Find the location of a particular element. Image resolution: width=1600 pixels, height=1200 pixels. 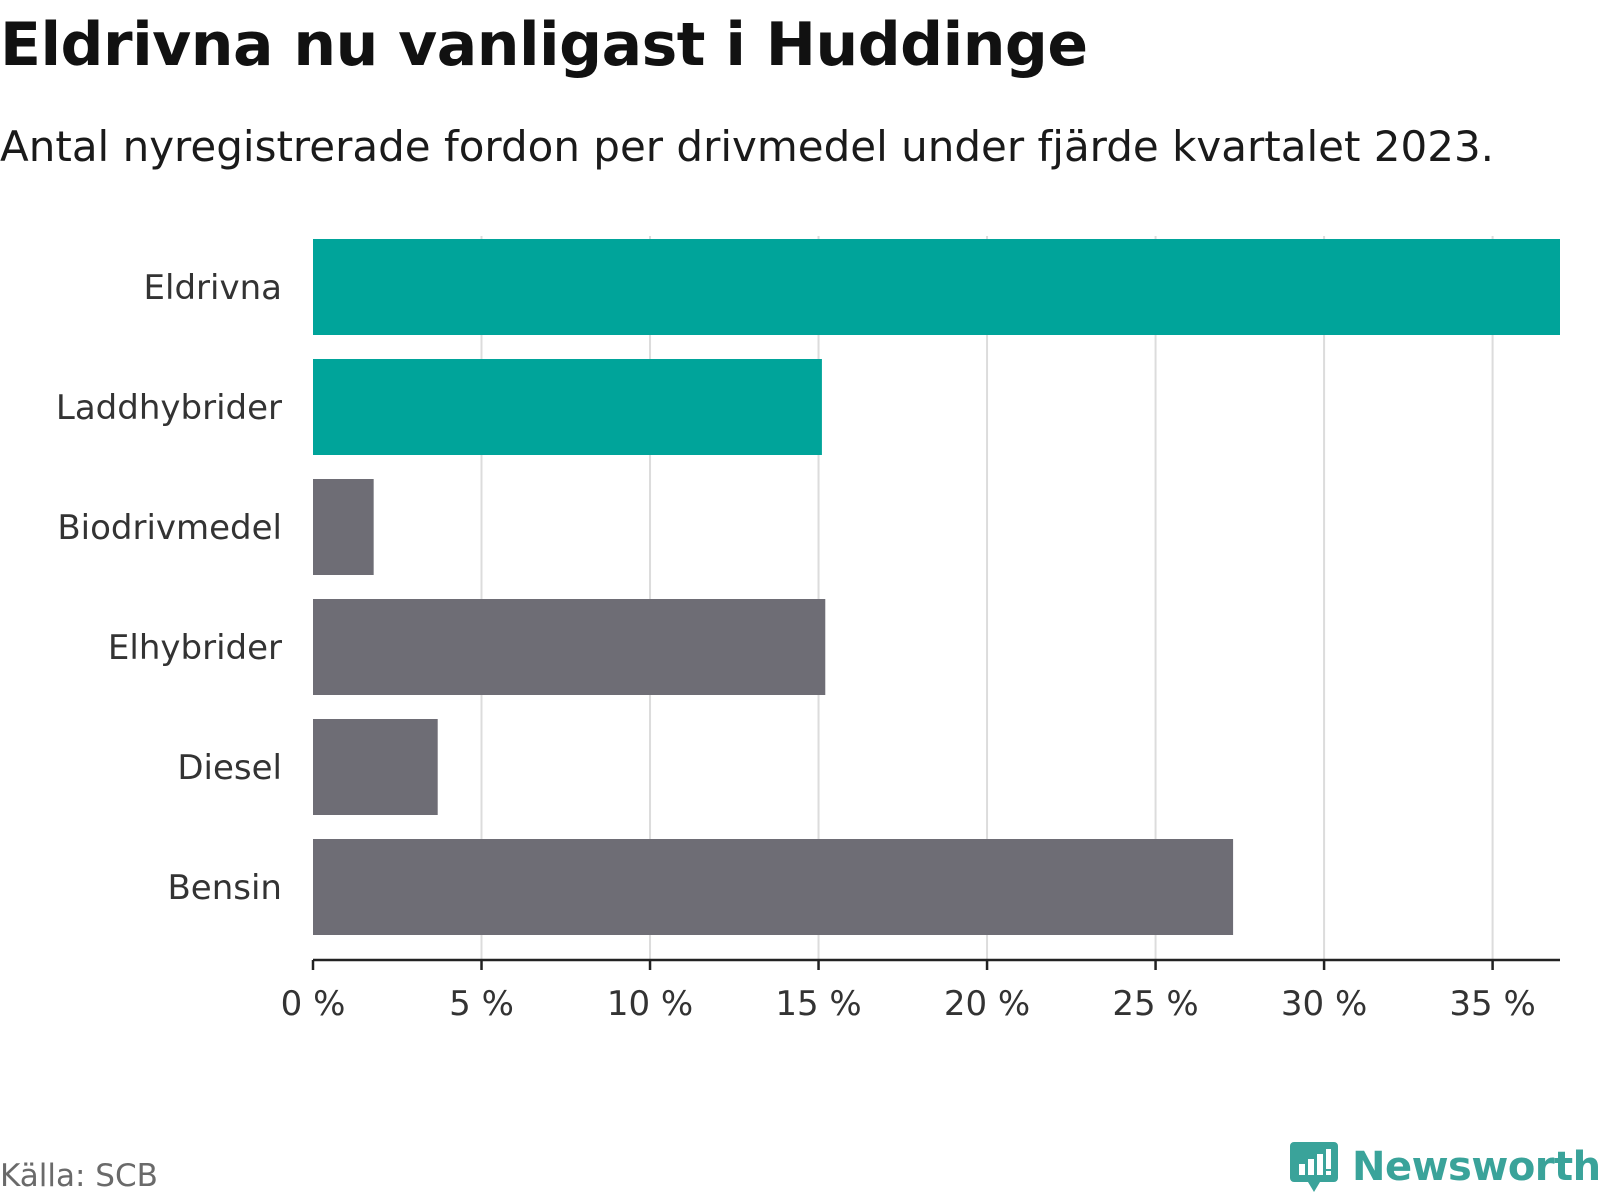

x-tick-label: 10 % is located at coordinates (650, 1004).